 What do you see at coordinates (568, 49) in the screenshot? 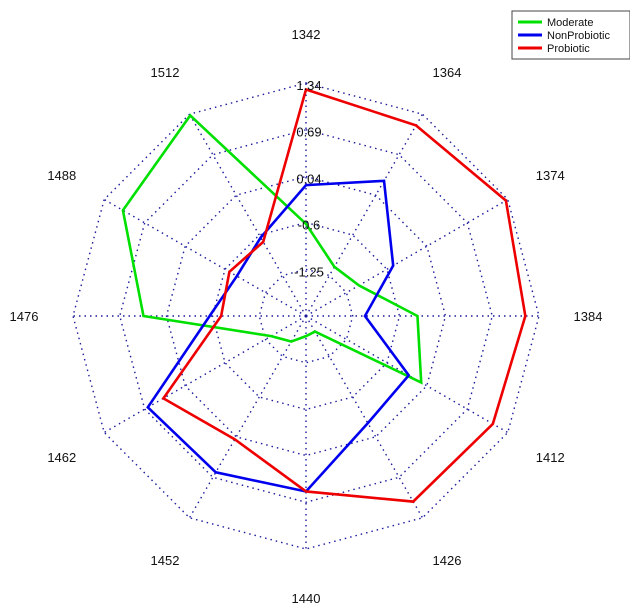
I see `legend-label-probiotic: Probiotic` at bounding box center [568, 49].